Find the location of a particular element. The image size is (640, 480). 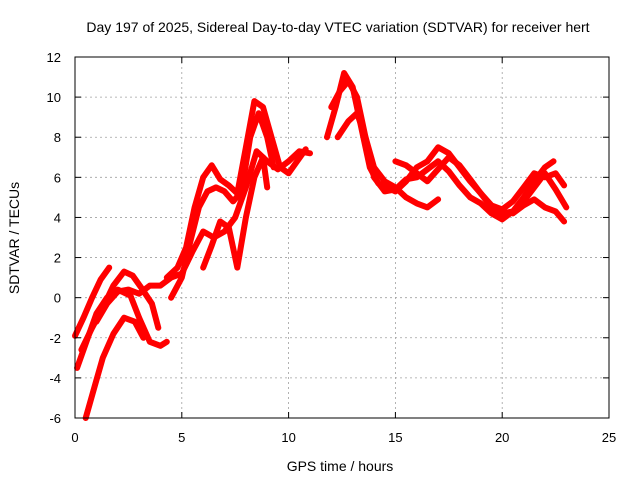

x-tick-label: 25 is located at coordinates (609, 437).